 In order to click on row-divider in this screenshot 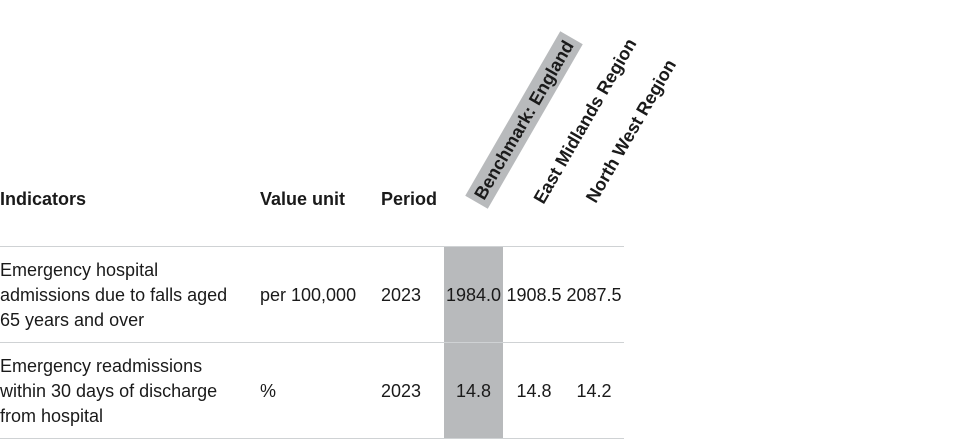, I will do `click(312, 342)`.